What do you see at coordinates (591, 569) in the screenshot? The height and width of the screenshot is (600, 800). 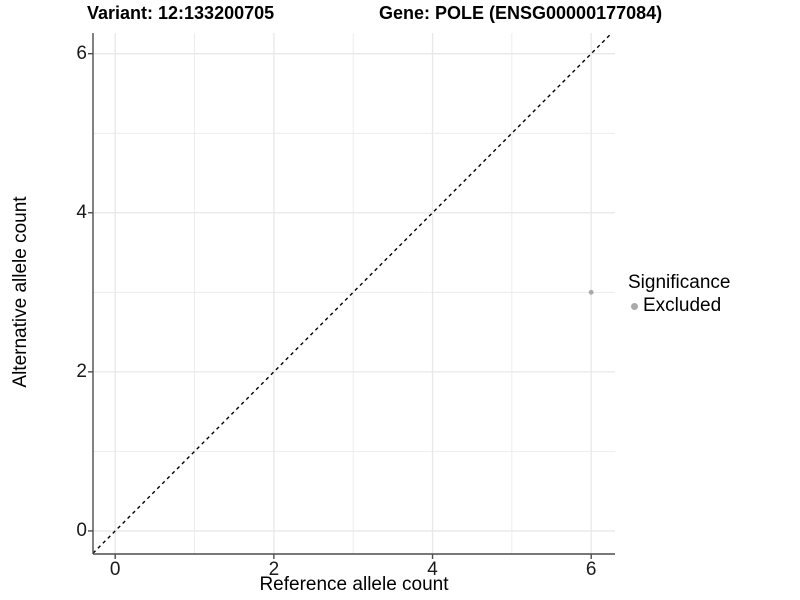 I see `x-tick-label: 6` at bounding box center [591, 569].